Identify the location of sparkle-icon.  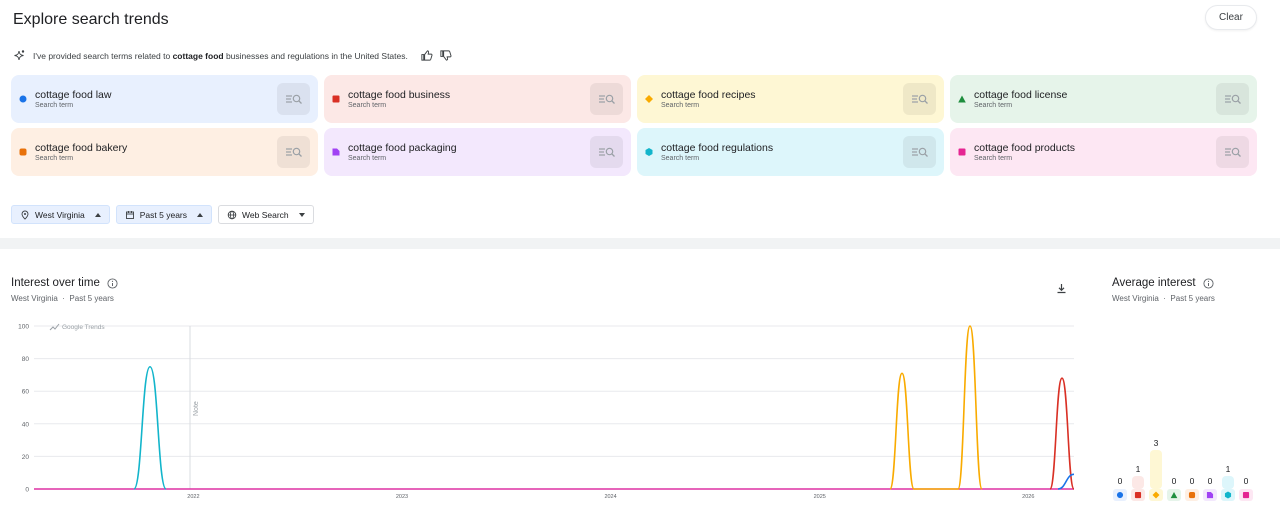
(19, 55).